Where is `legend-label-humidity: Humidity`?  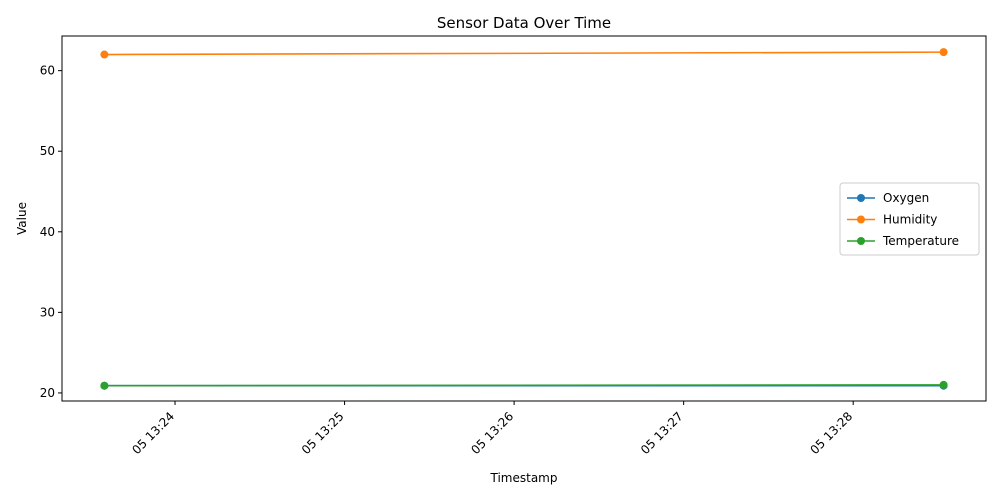 legend-label-humidity: Humidity is located at coordinates (910, 220).